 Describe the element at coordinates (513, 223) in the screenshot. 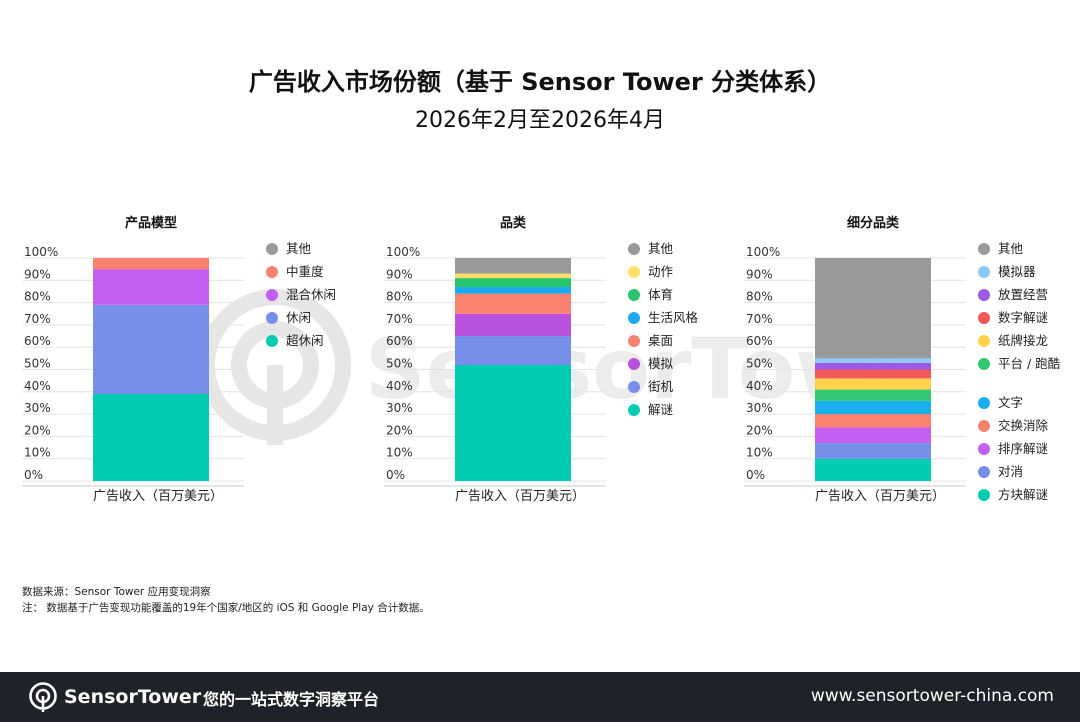

I see `chart-title: 品类` at that location.